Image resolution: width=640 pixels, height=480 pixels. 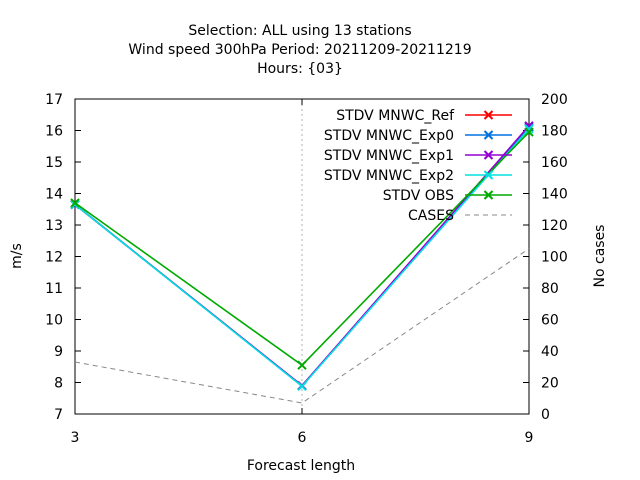 What do you see at coordinates (545, 415) in the screenshot?
I see `y2-tick-label: 0` at bounding box center [545, 415].